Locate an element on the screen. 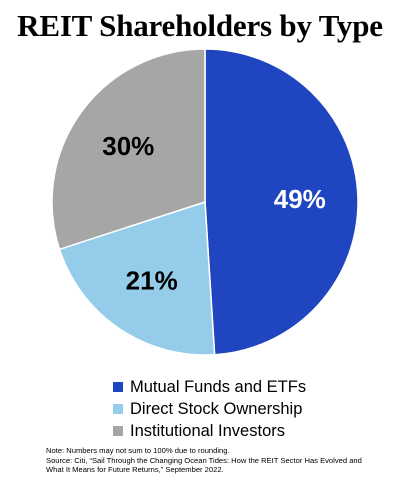  legend-item-mutual-funds: Mutual Funds and ETFs is located at coordinates (256, 387).